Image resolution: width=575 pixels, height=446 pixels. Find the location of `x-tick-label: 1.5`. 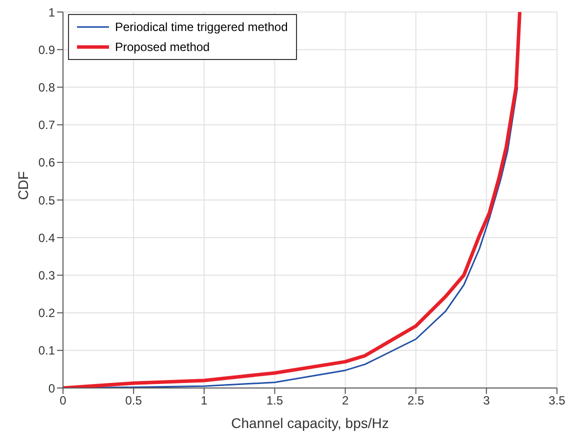

x-tick-label: 1.5 is located at coordinates (275, 401).